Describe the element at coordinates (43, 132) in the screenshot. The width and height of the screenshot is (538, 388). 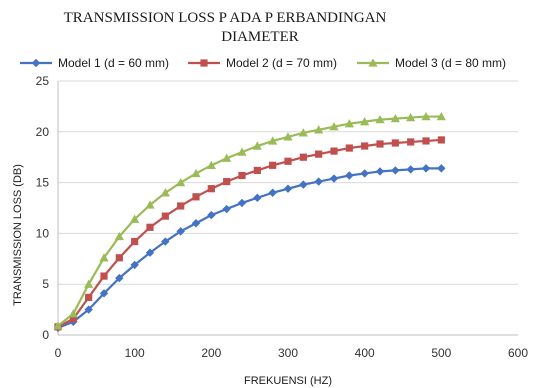
I see `y-tick-label: 20` at that location.